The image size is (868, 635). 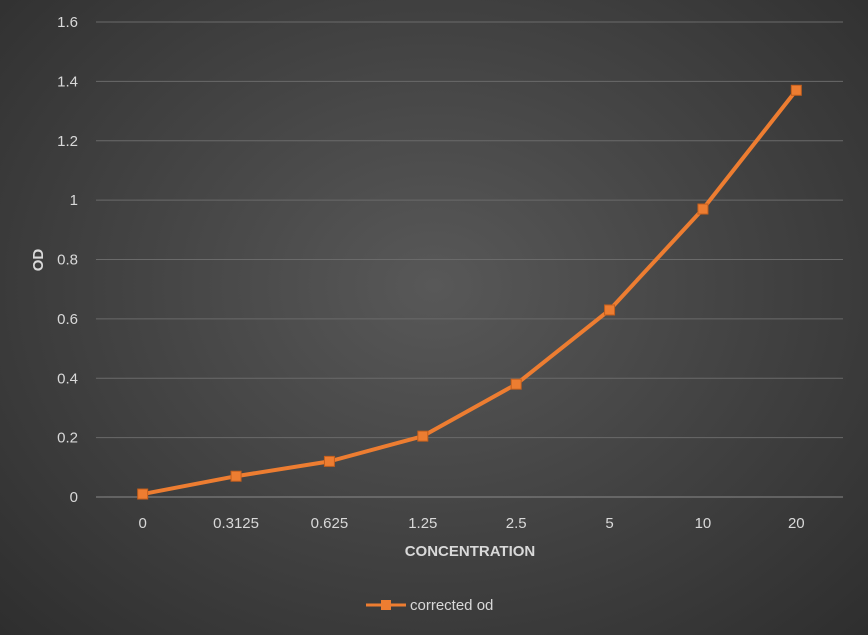 I want to click on y-tick-label: 1, so click(x=74, y=200).